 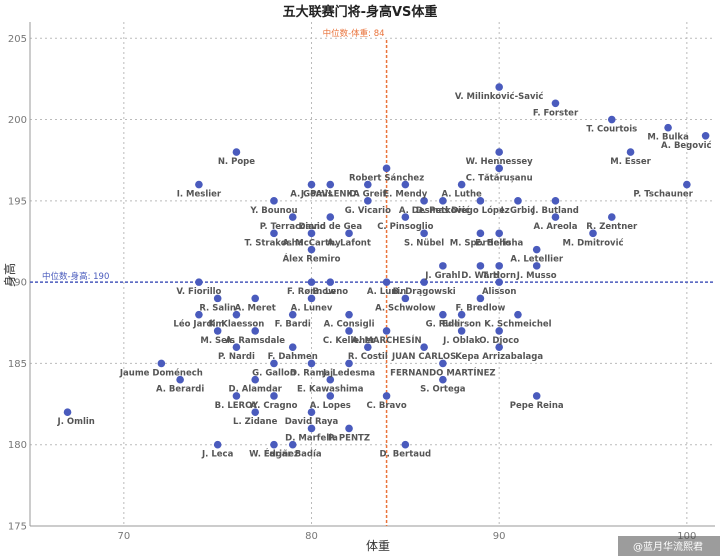 I want to click on y-tick-label: 185, so click(x=17, y=364).